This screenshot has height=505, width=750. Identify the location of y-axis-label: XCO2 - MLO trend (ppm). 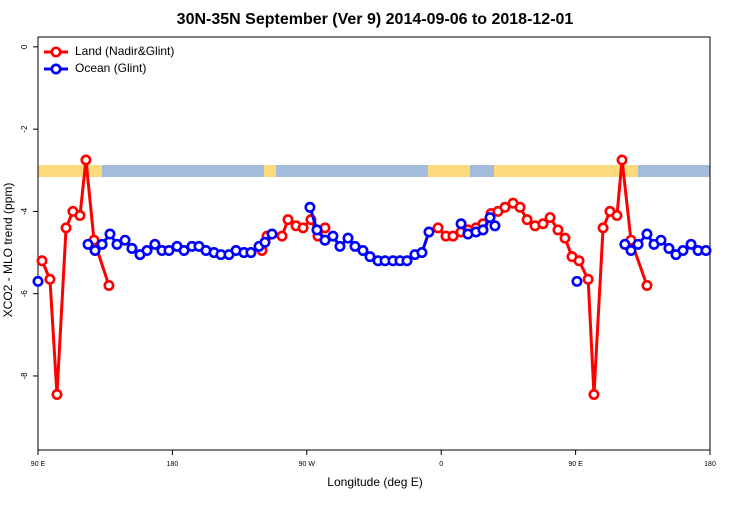
(8, 250).